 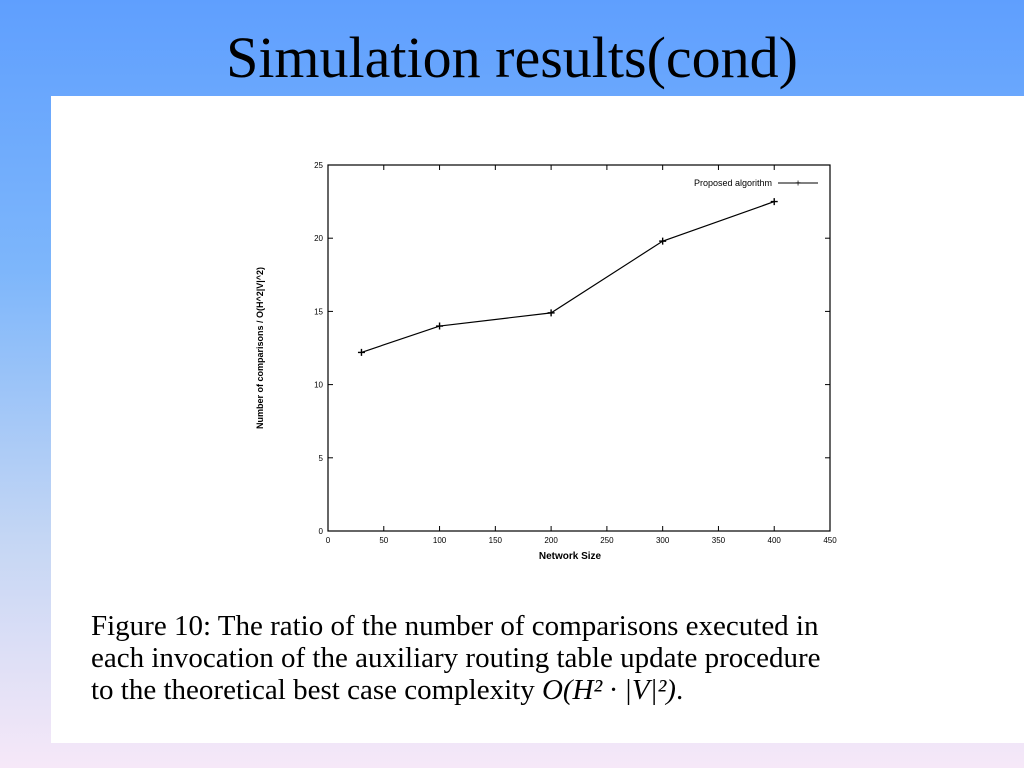 What do you see at coordinates (328, 540) in the screenshot?
I see `x-tick-label: 0` at bounding box center [328, 540].